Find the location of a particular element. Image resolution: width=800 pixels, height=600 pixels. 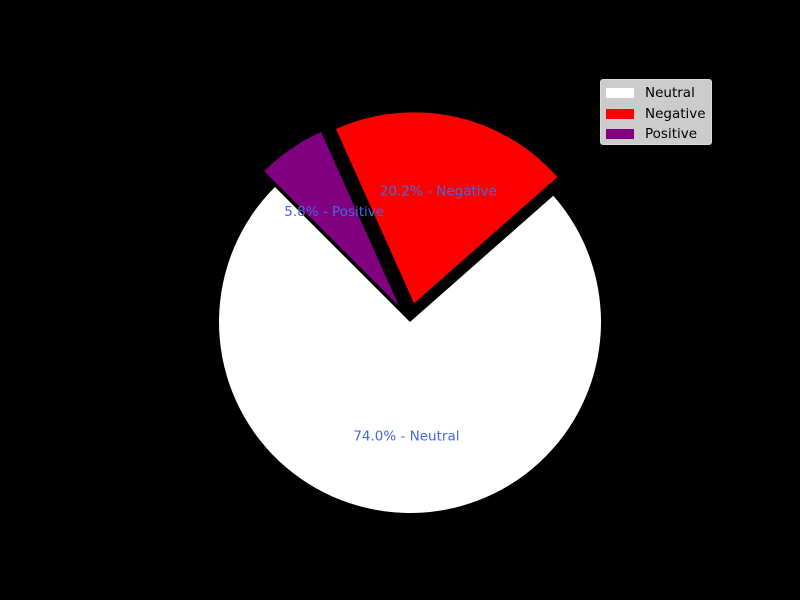

pie-slice-negative is located at coordinates (446, 208).